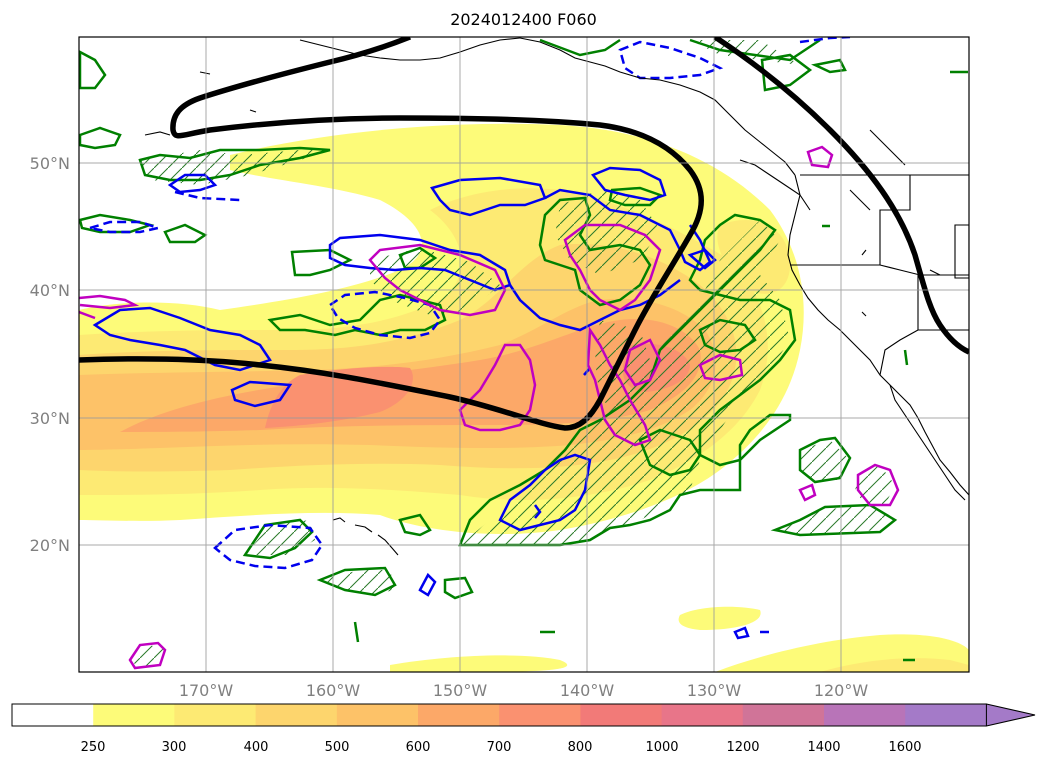 Image resolution: width=1047 pixels, height=765 pixels. I want to click on colorbar-tick-label: 250, so click(93, 747).